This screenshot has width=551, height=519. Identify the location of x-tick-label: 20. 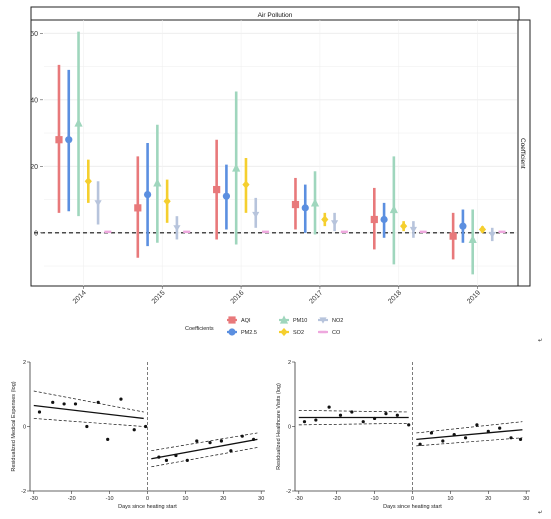
(488, 499).